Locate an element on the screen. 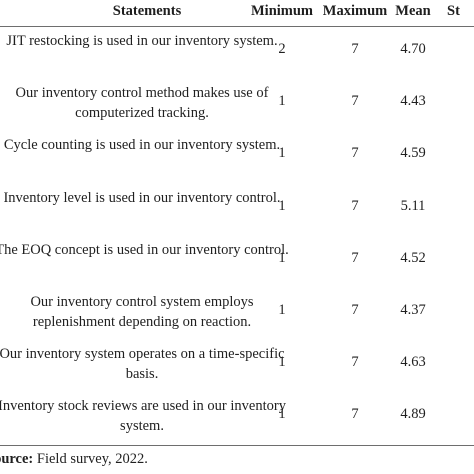 This screenshot has height=474, width=474. header-minimum: Minimum is located at coordinates (282, 11).